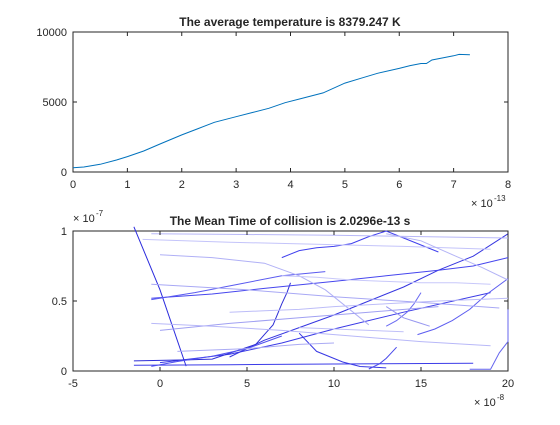 This screenshot has height=425, width=560. I want to click on temperature-x-tick-label: 0, so click(73, 185).